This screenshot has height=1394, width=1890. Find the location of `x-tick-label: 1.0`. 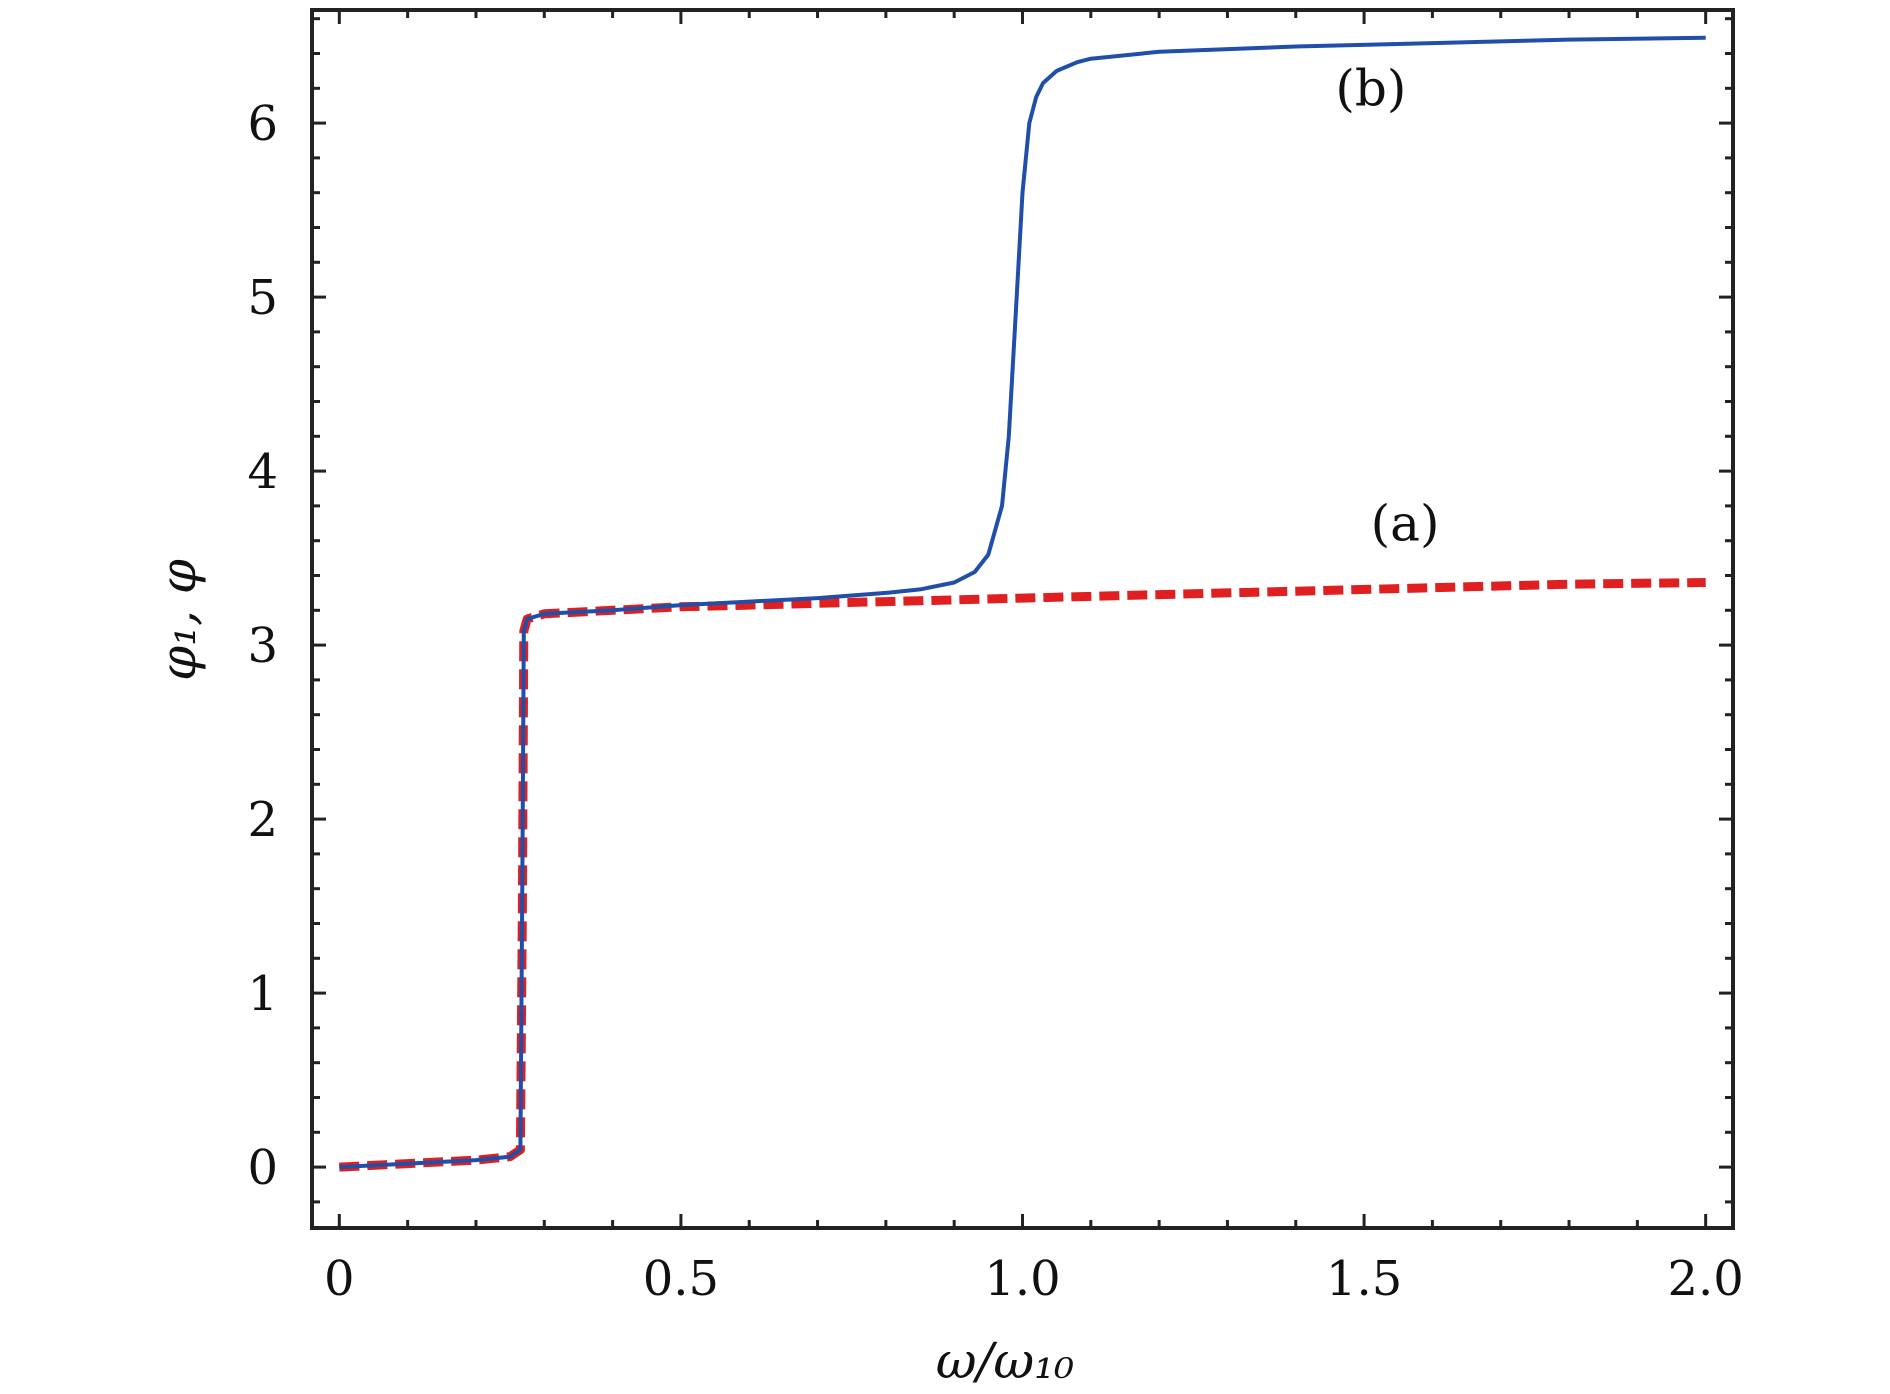

x-tick-label: 1.0 is located at coordinates (1022, 1279).